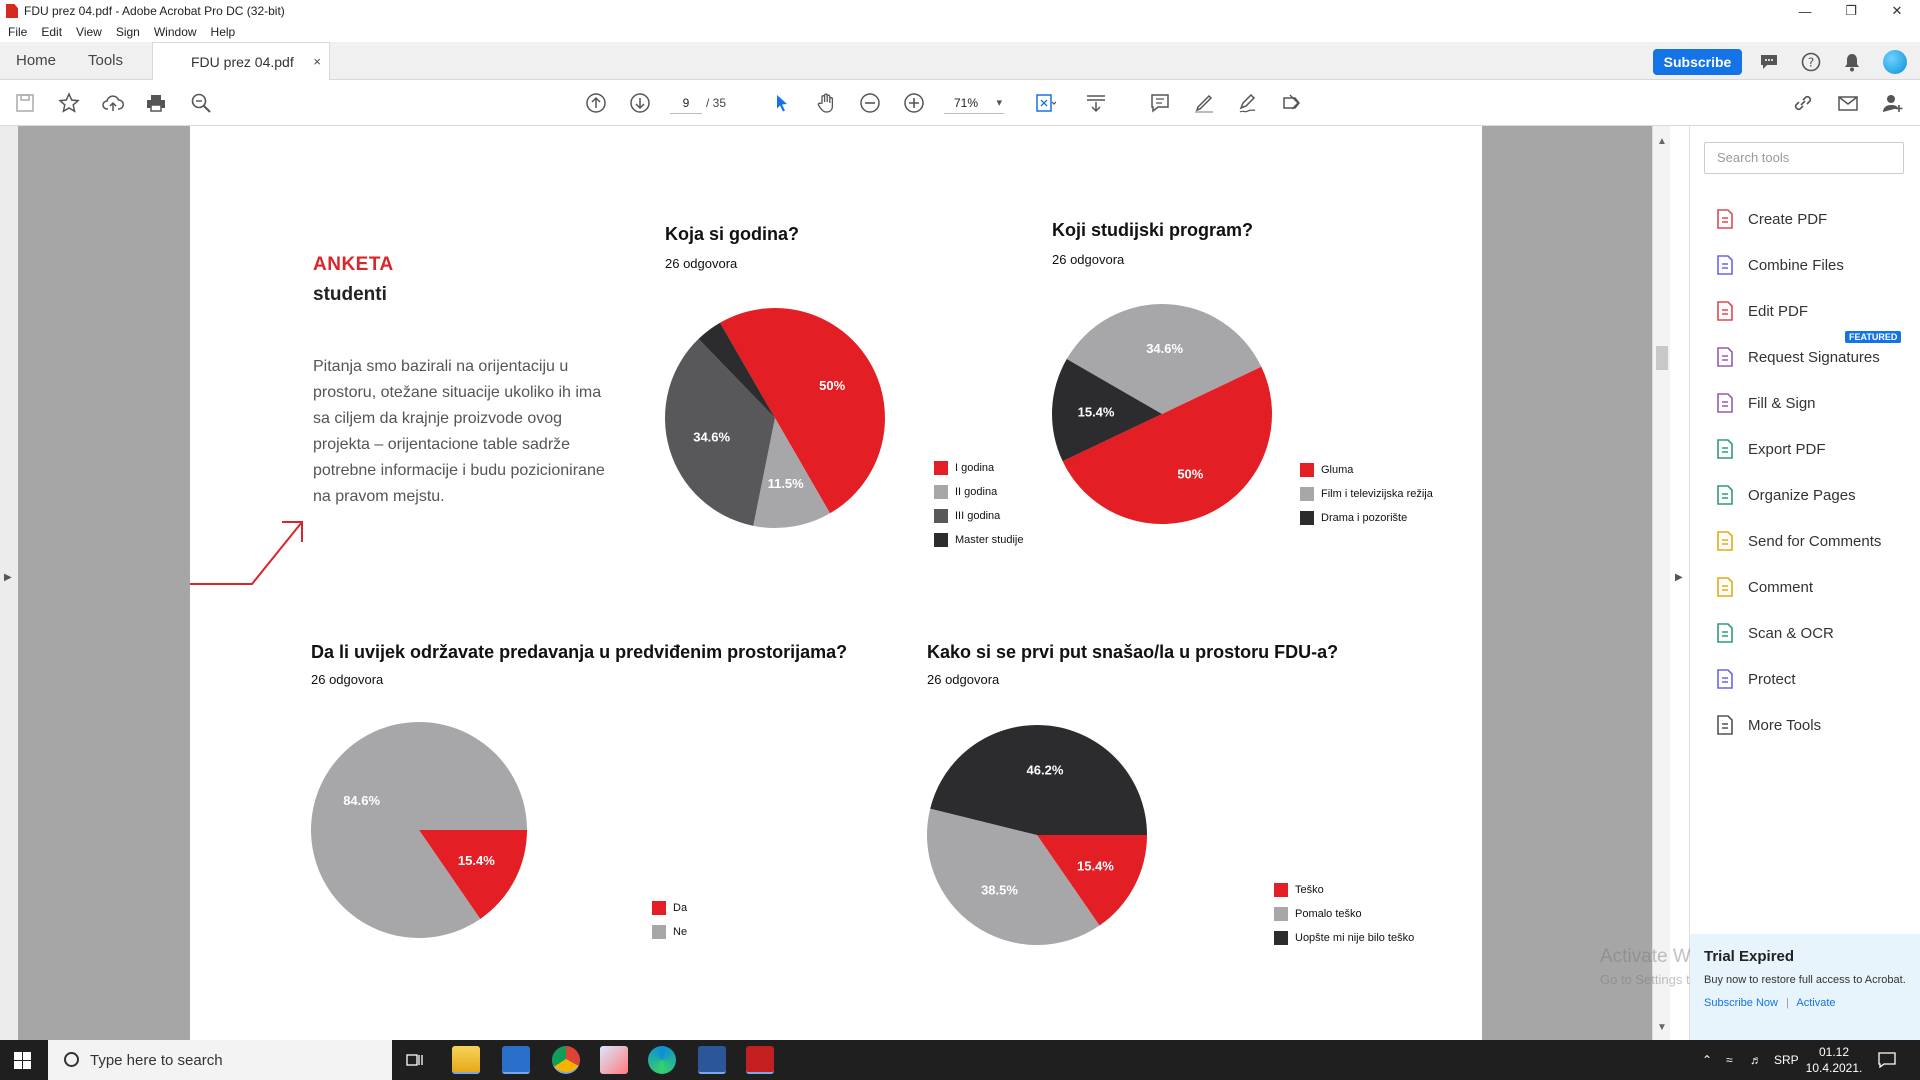 The image size is (1920, 1080). I want to click on chart1-pie: 50% 11.5% 34.6%, so click(775, 418).